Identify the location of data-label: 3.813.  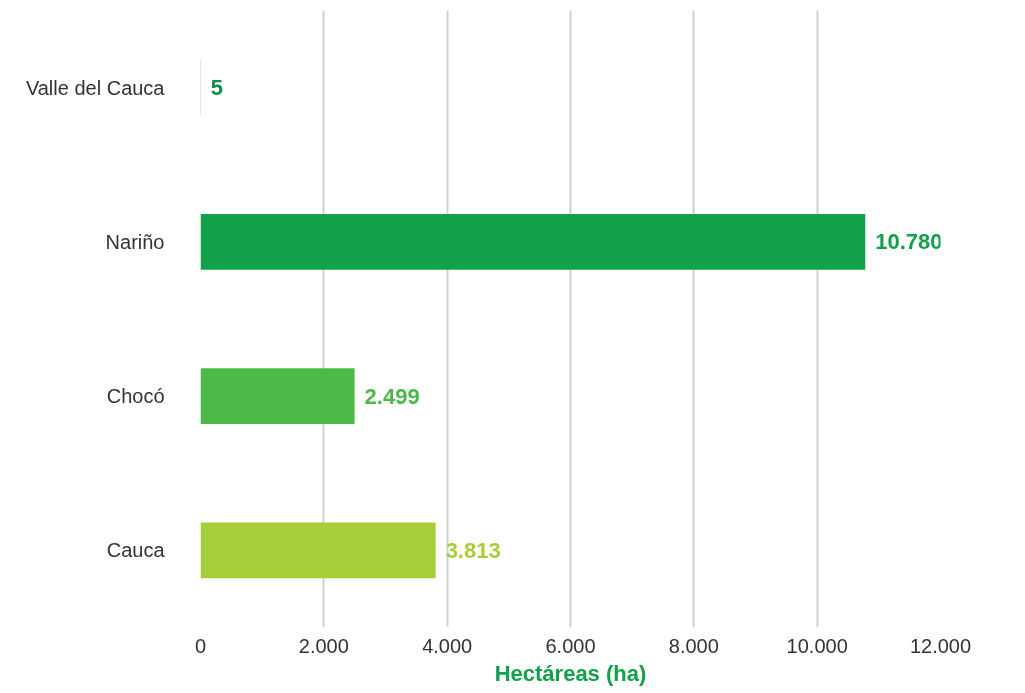
(473, 550).